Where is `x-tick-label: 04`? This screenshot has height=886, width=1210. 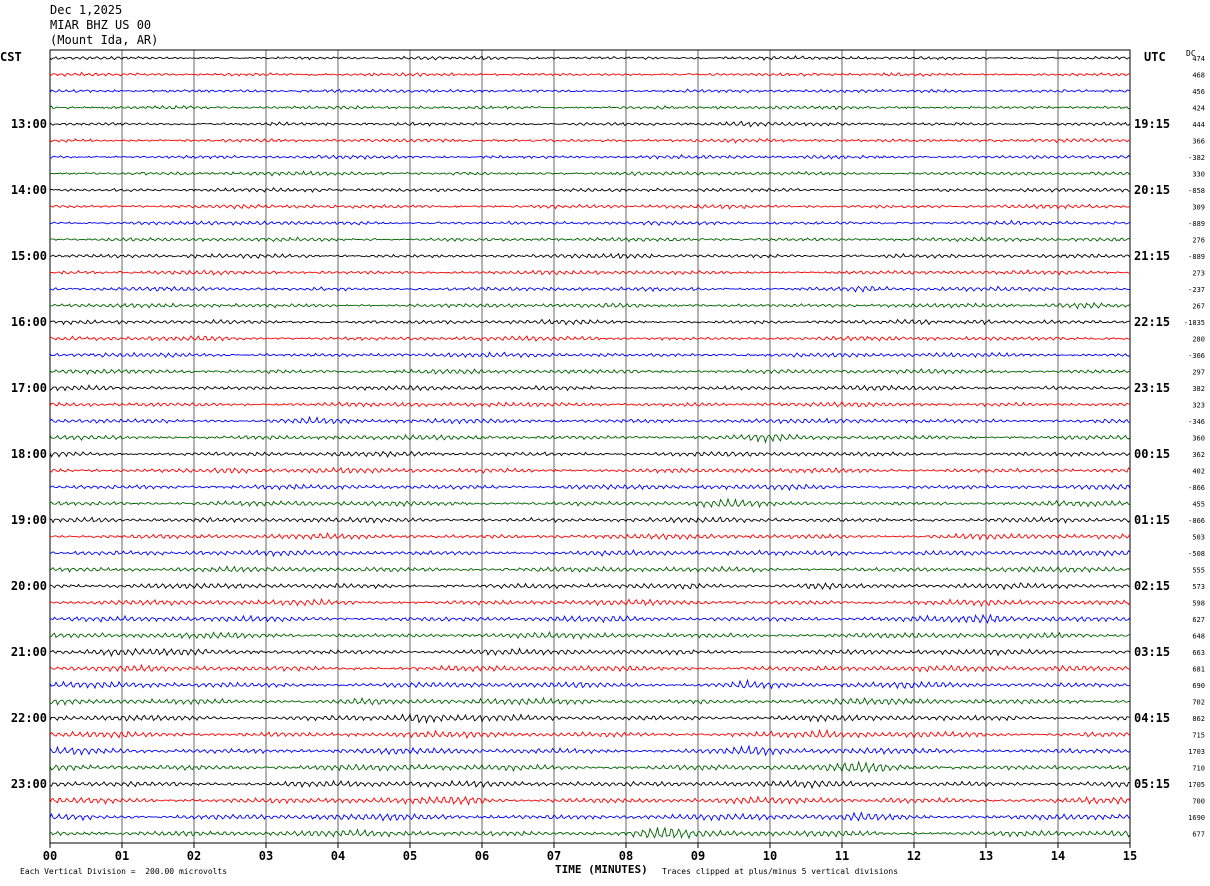 x-tick-label: 04 is located at coordinates (338, 856).